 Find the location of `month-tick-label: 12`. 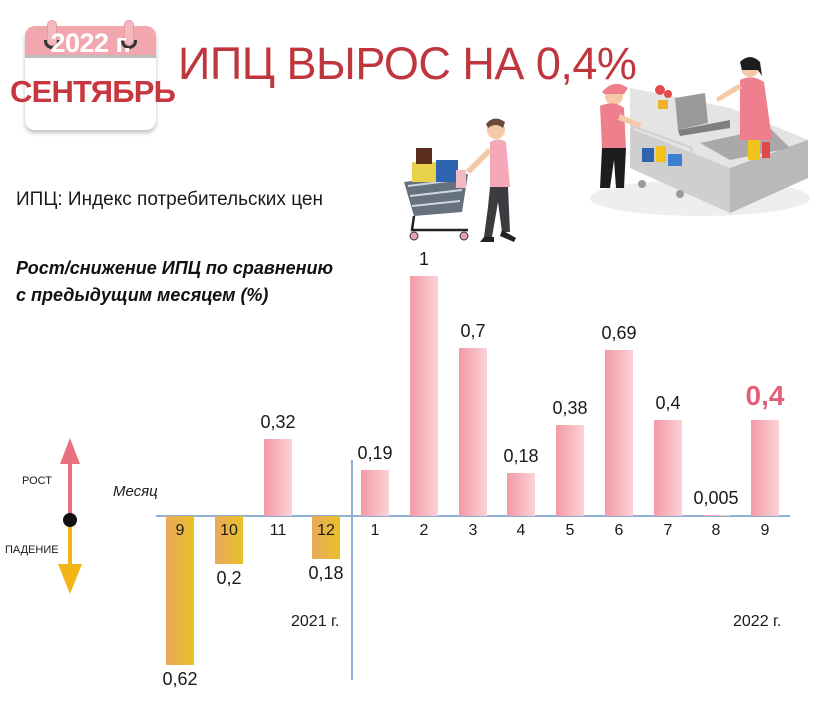

month-tick-label: 12 is located at coordinates (326, 530).